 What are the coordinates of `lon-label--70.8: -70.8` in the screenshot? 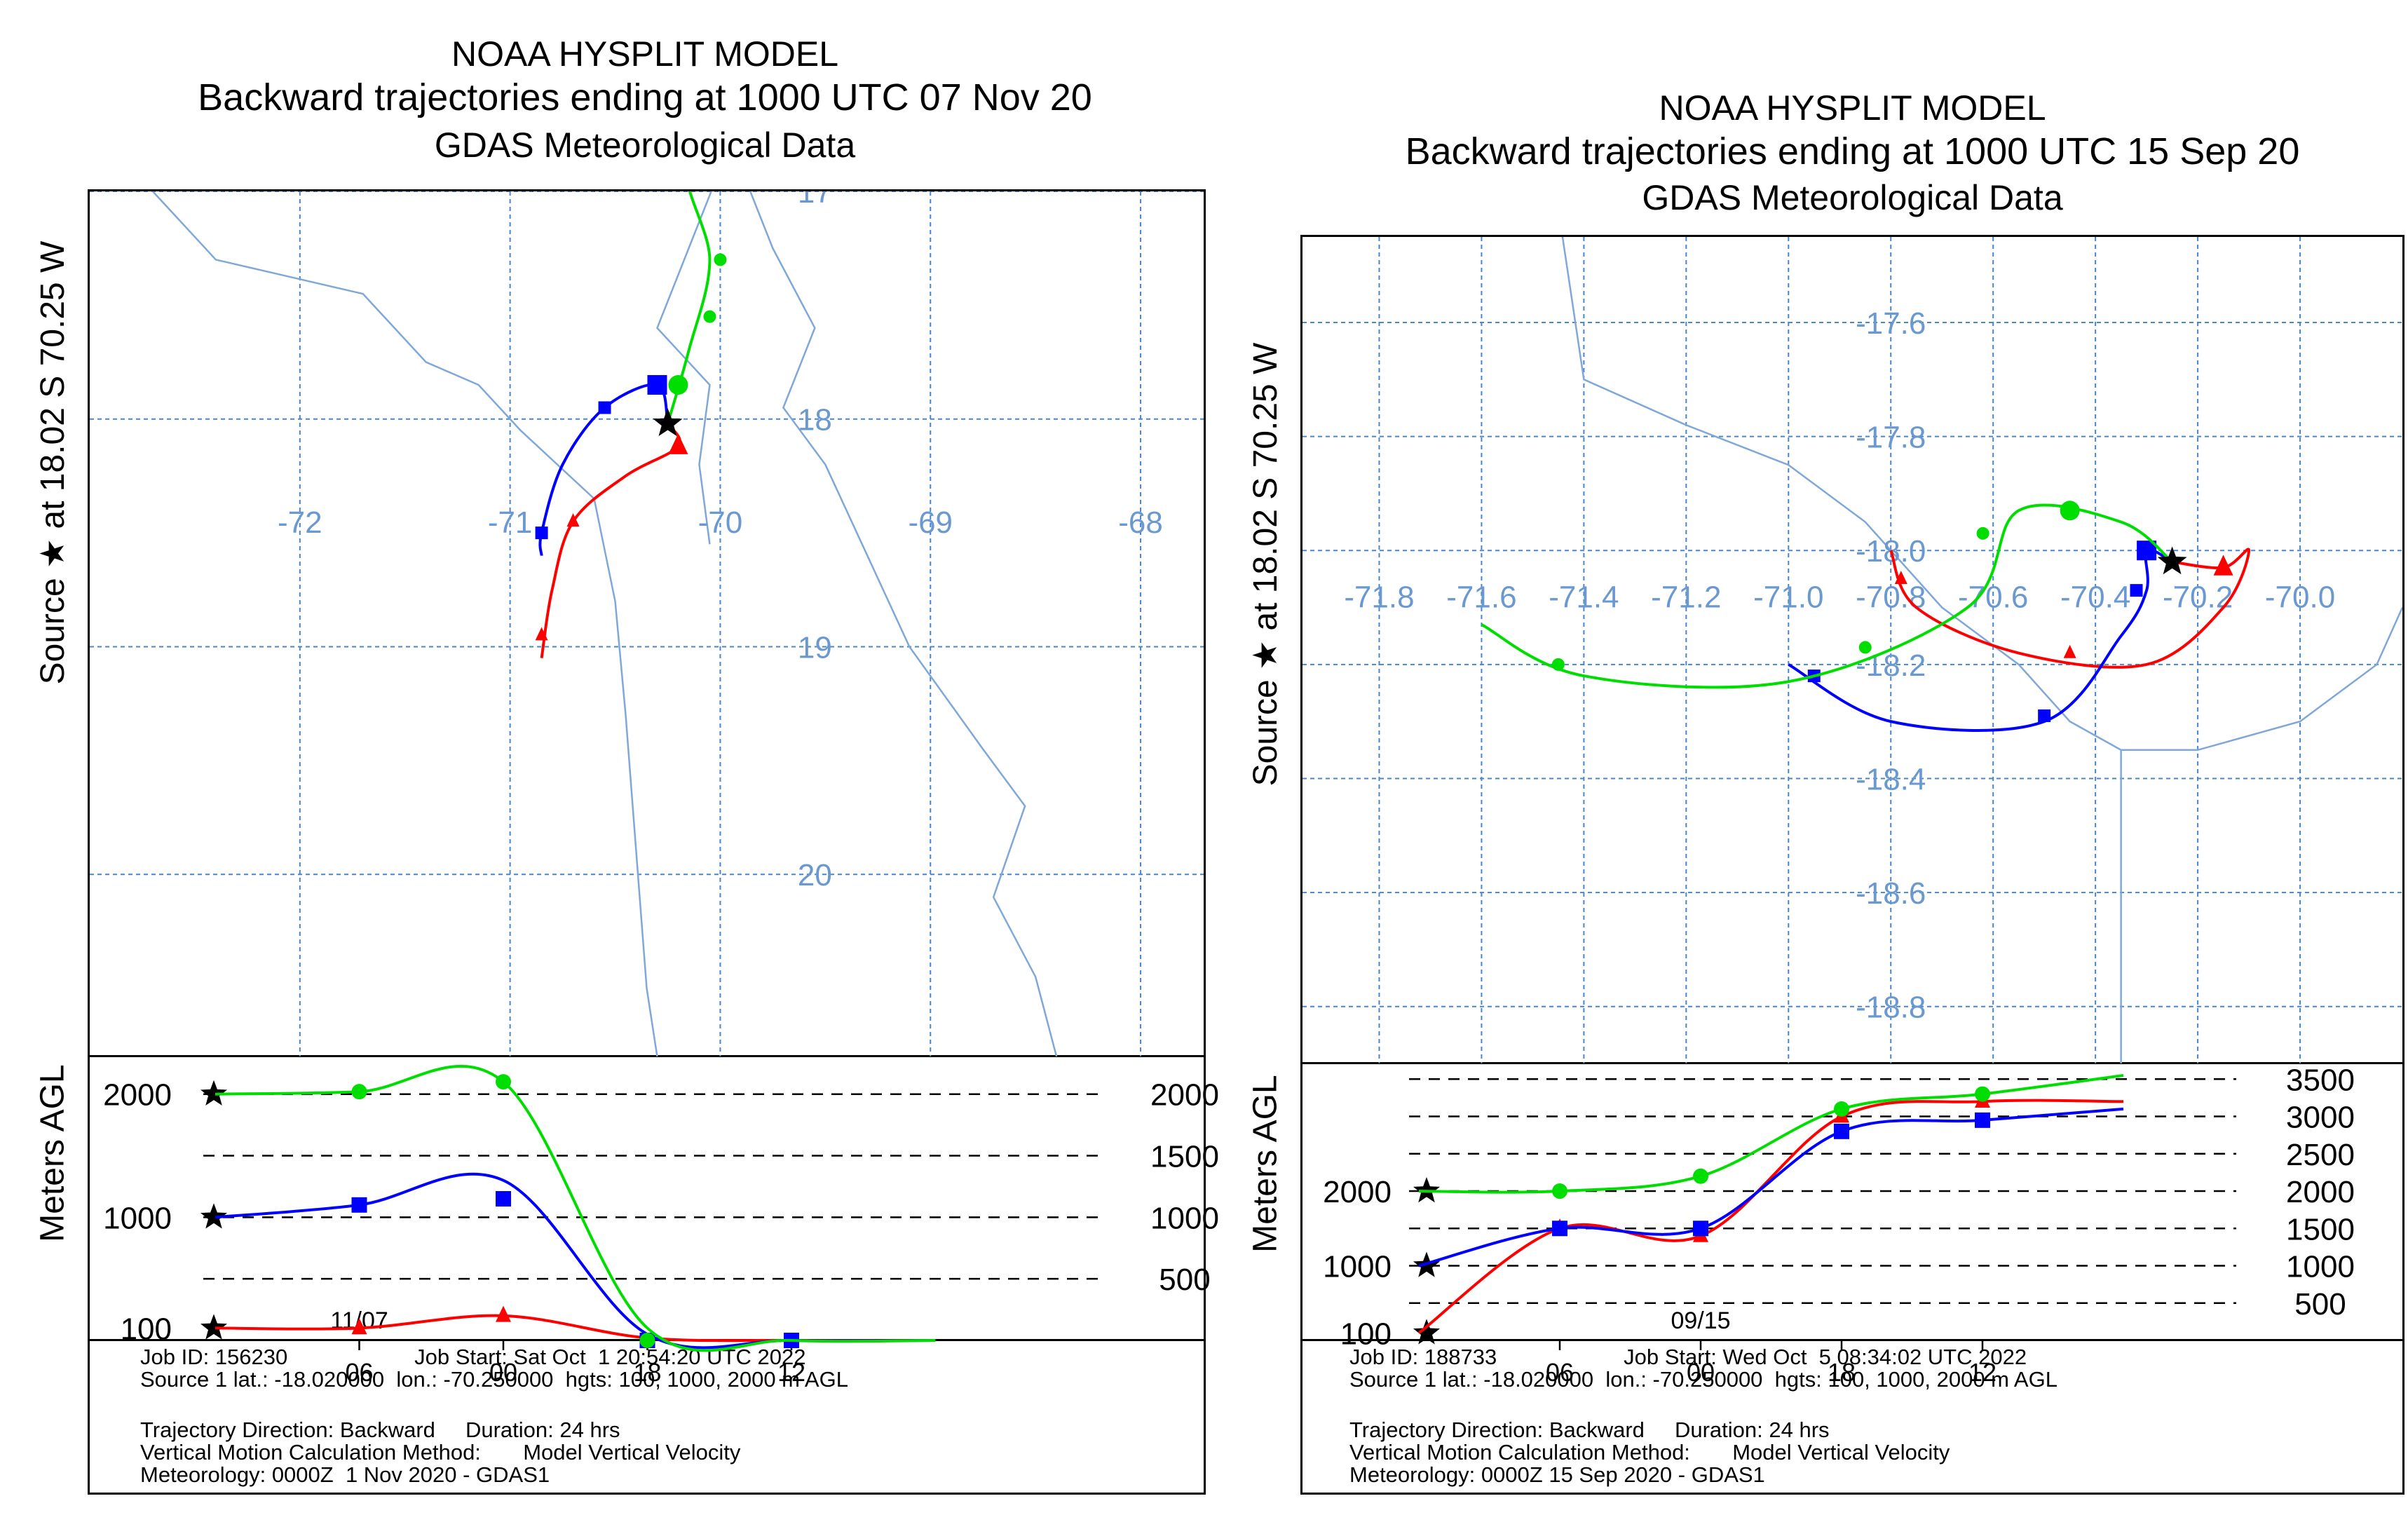 It's located at (1891, 597).